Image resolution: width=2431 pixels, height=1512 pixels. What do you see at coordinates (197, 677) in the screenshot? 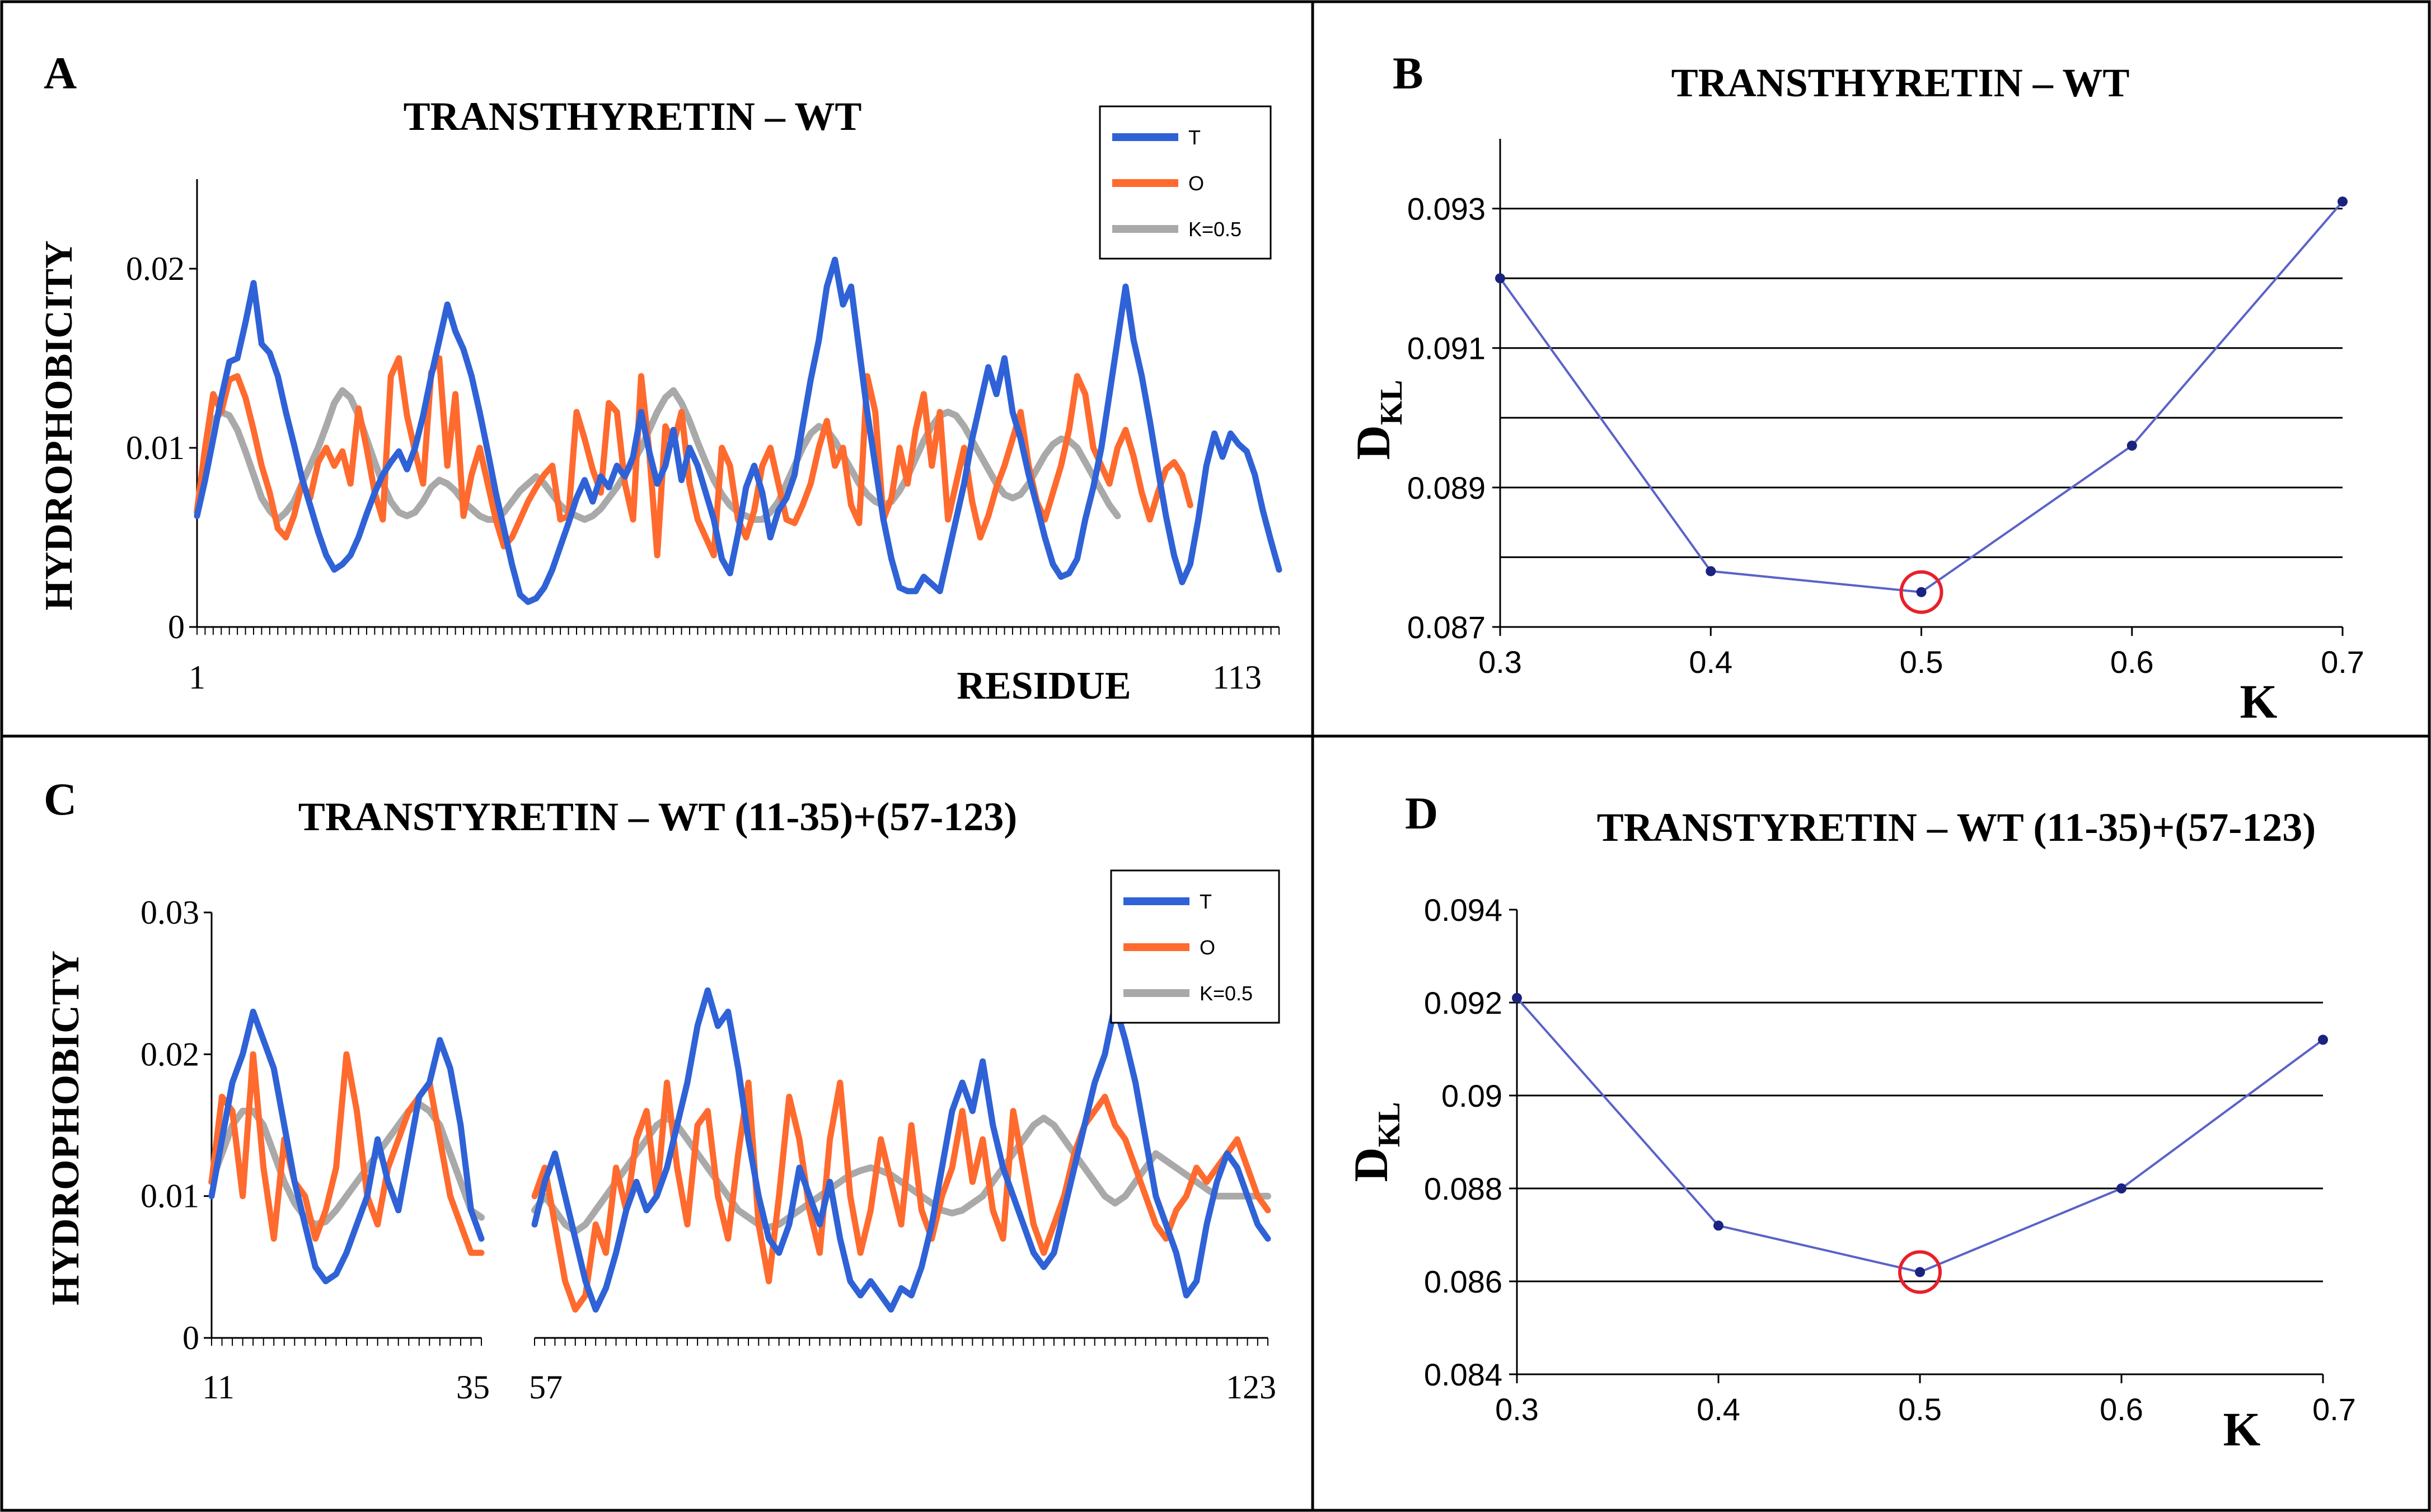
I see `x-tick-label: 1` at bounding box center [197, 677].